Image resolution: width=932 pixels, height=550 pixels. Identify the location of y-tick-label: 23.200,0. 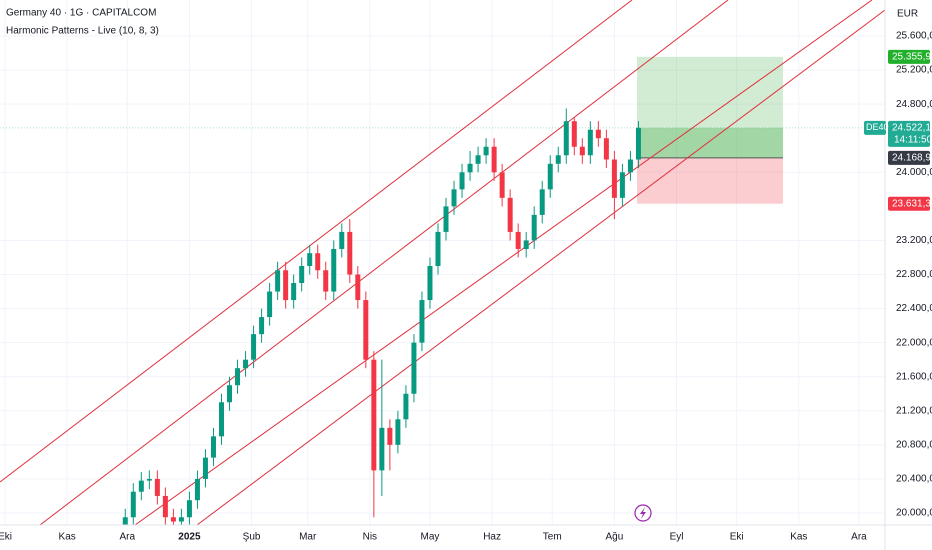
(914, 240).